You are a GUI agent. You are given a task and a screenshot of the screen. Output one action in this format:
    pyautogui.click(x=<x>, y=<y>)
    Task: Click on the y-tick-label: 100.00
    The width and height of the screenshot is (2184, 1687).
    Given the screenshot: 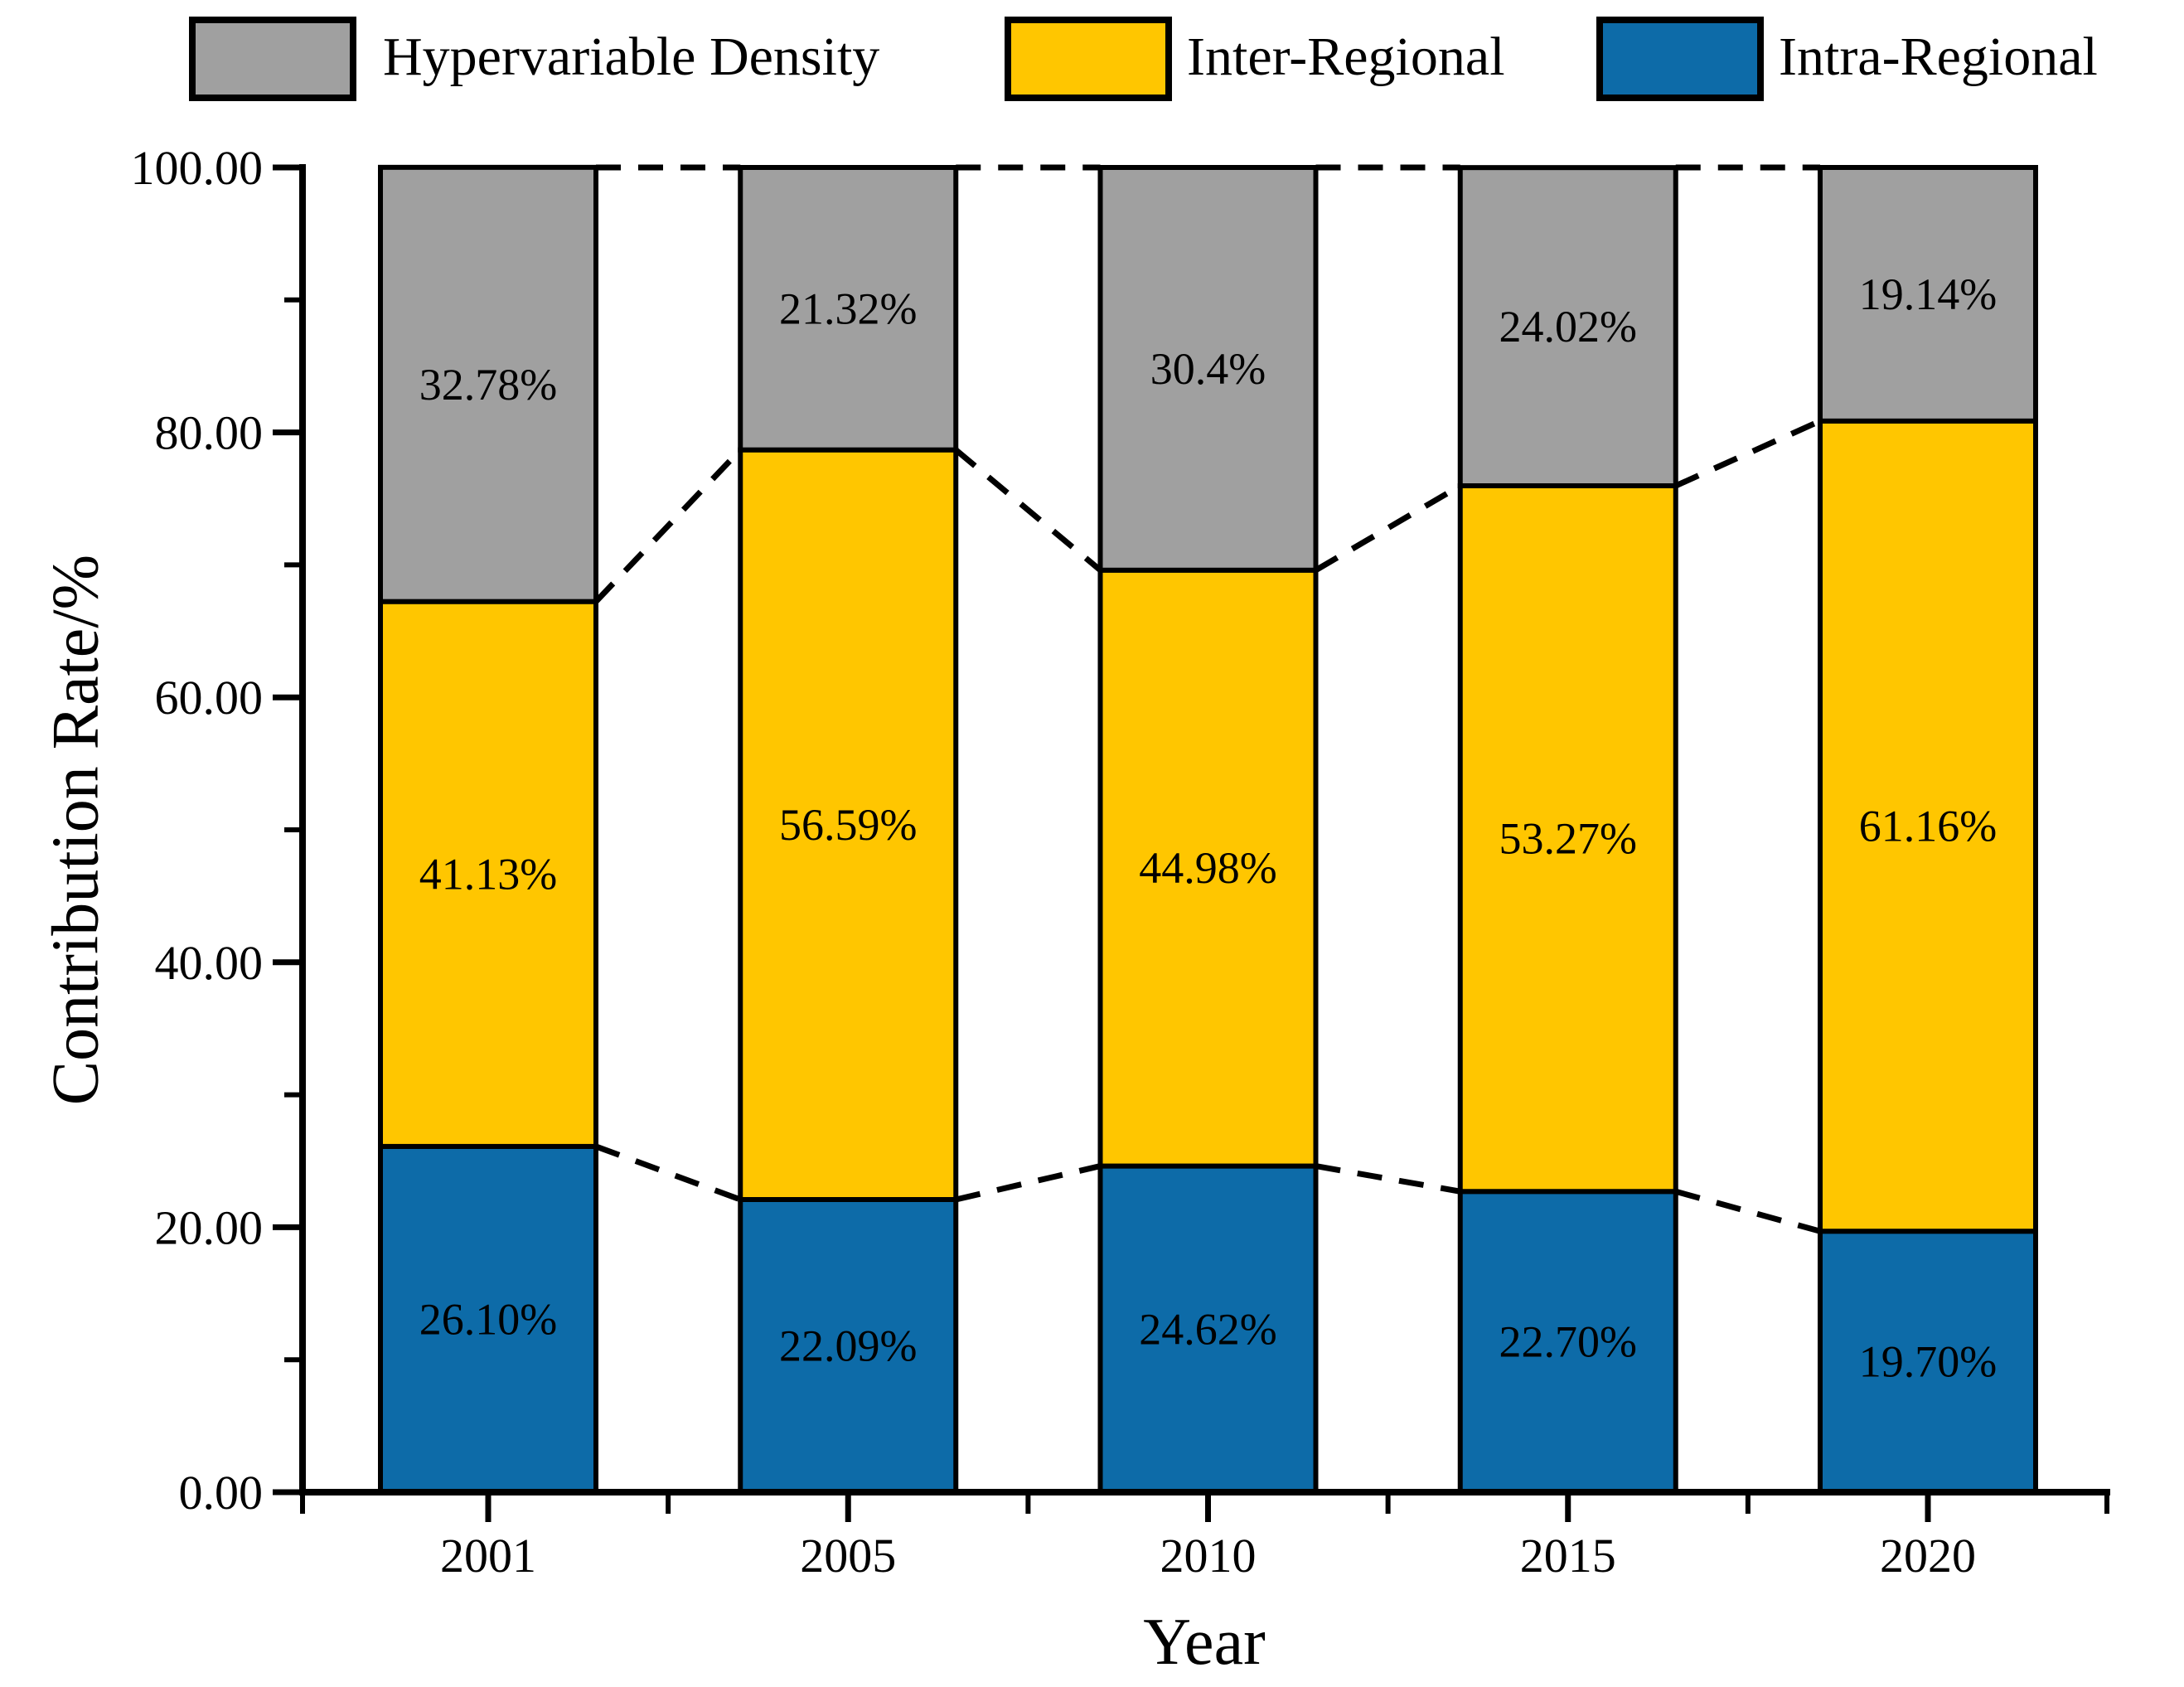 What is the action you would take?
    pyautogui.click(x=197, y=168)
    